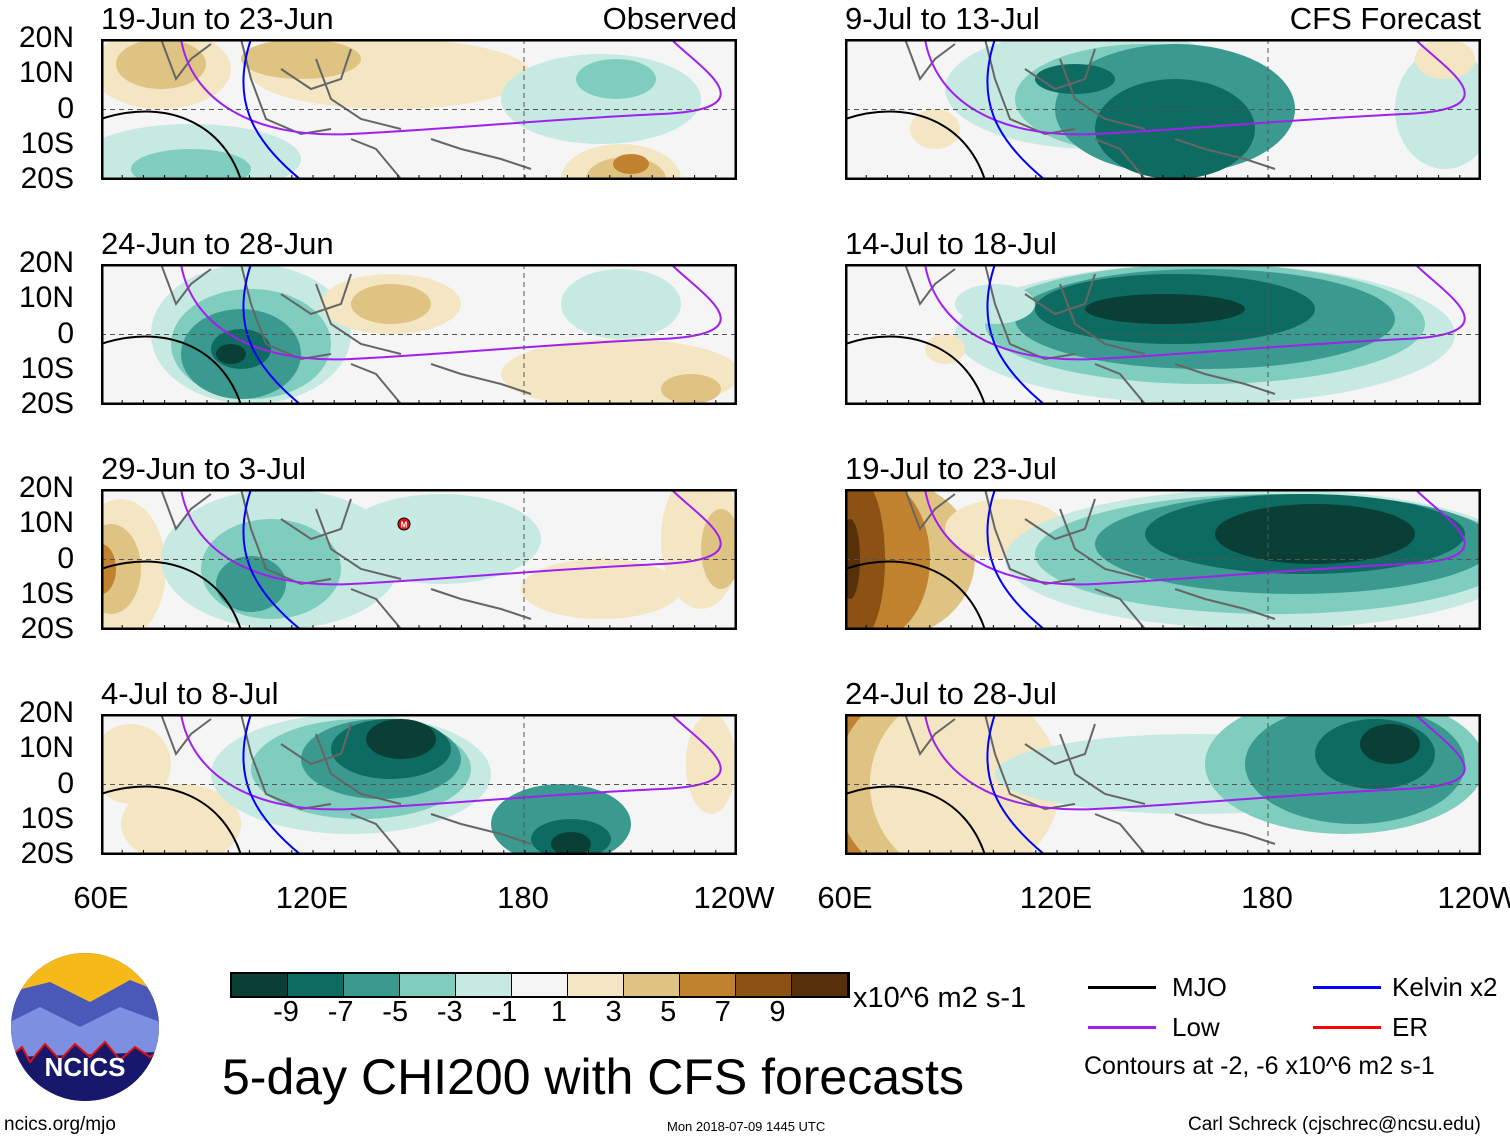  I want to click on legend-label-mjo: MJO, so click(1199, 987).